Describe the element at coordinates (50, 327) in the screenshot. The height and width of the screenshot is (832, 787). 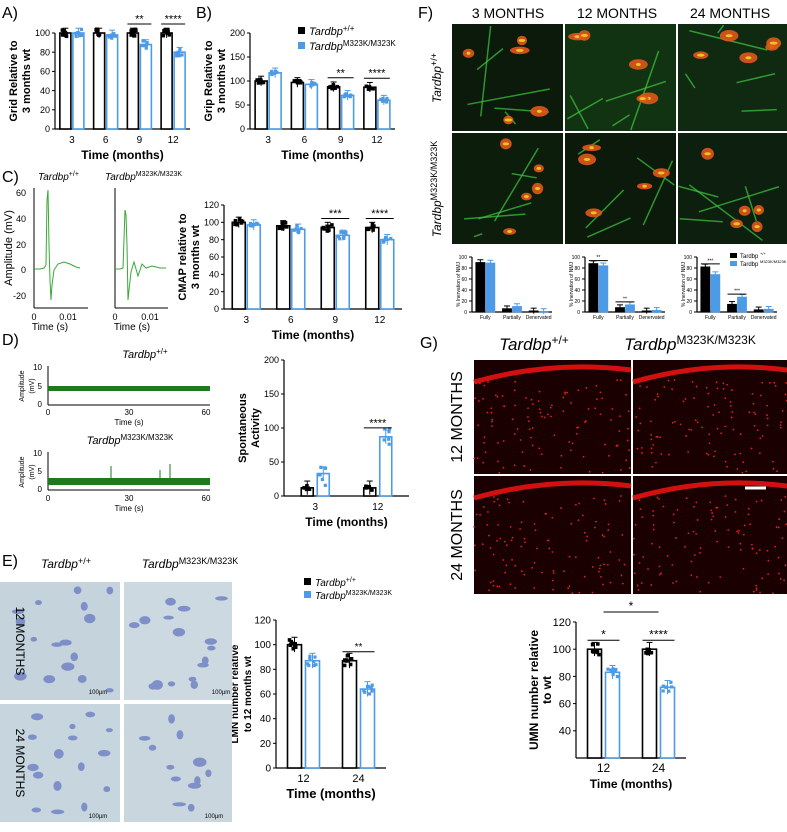
I see `trace-c-xlabel: Time (s)` at that location.